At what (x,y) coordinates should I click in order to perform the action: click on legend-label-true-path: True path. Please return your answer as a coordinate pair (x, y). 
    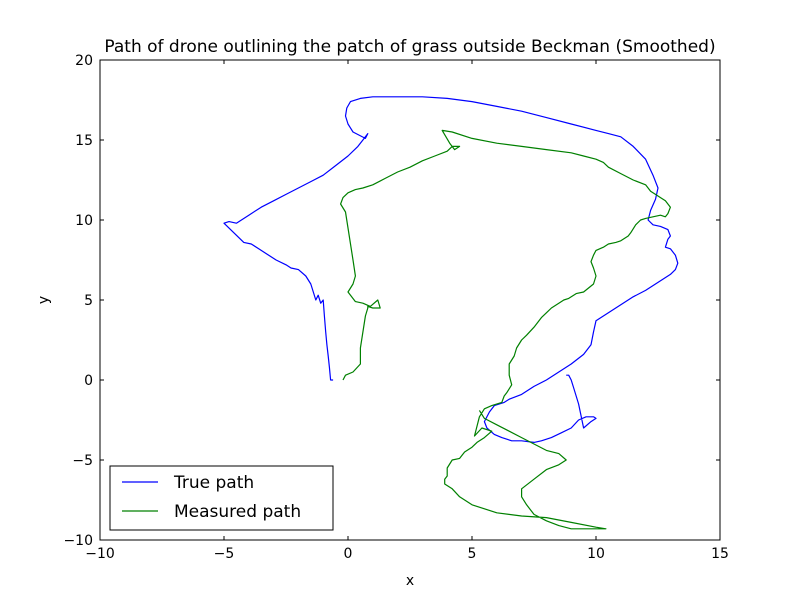
    Looking at the image, I should click on (213, 483).